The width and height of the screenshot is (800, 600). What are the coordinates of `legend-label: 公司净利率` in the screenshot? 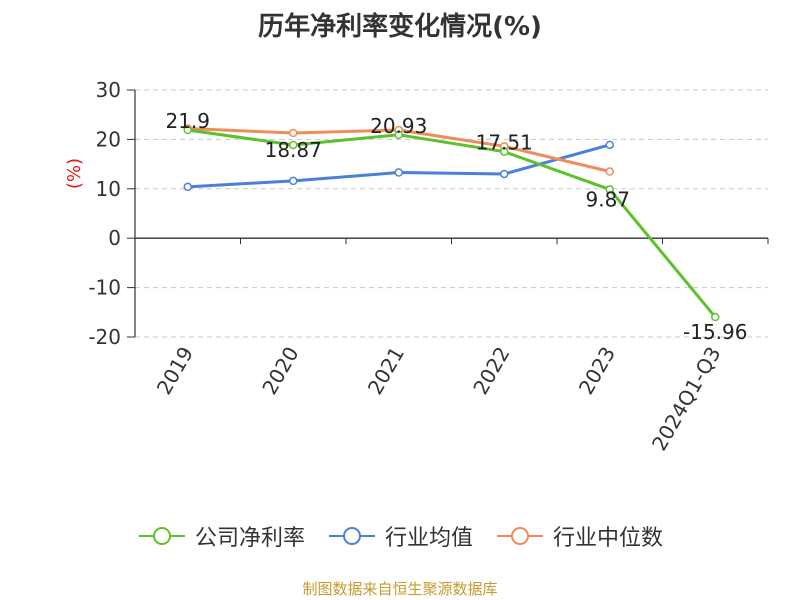 It's located at (249, 538).